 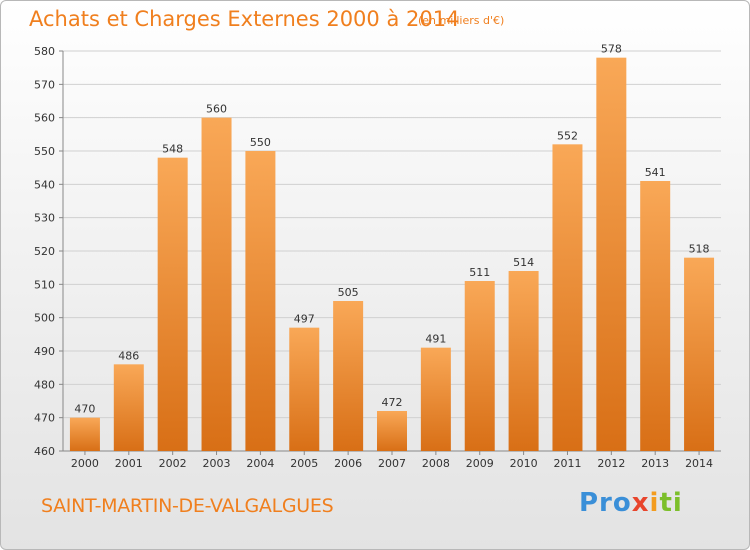 I want to click on bar-value-label: 578, so click(x=611, y=49).